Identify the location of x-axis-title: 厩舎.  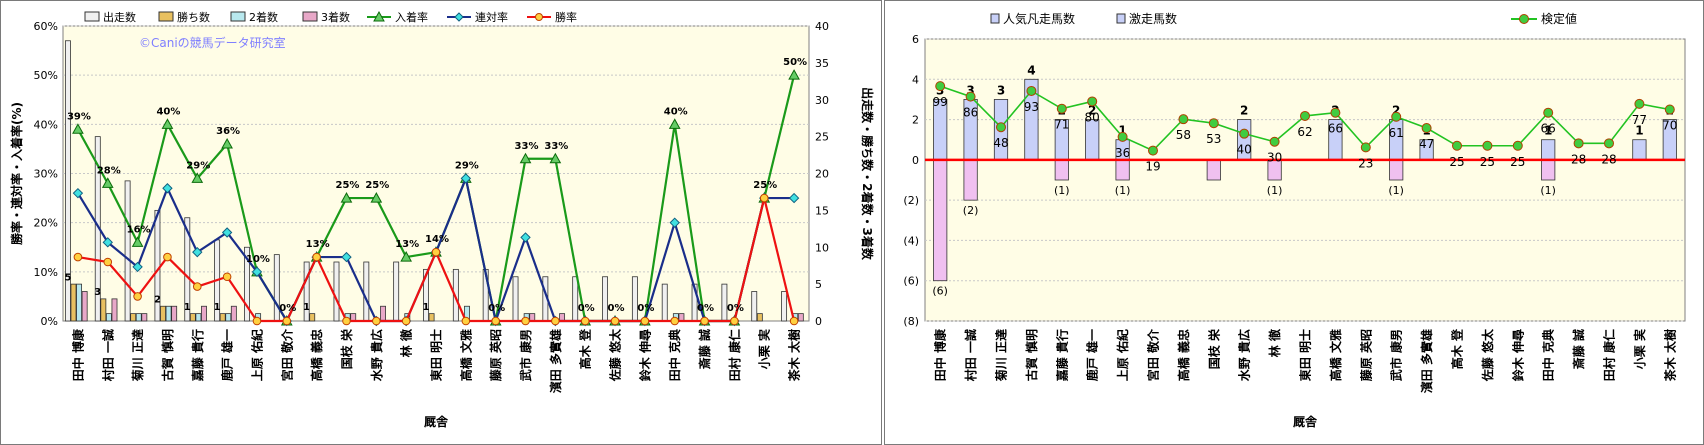
(436, 421).